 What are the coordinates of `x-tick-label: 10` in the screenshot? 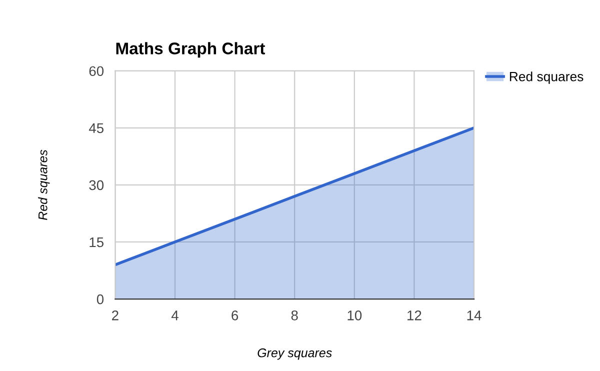 It's located at (355, 315).